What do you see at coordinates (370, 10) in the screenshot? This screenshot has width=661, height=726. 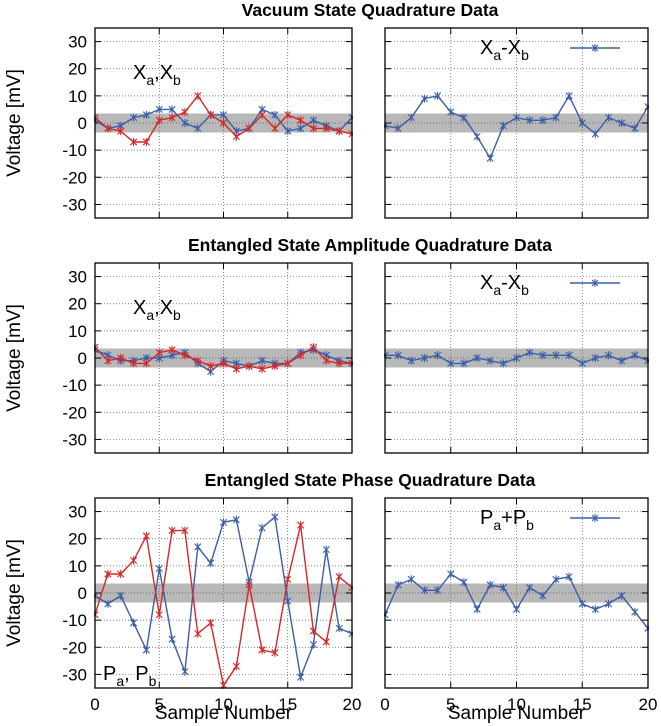 I see `panel-title: Vacuum State Quadrature Data` at bounding box center [370, 10].